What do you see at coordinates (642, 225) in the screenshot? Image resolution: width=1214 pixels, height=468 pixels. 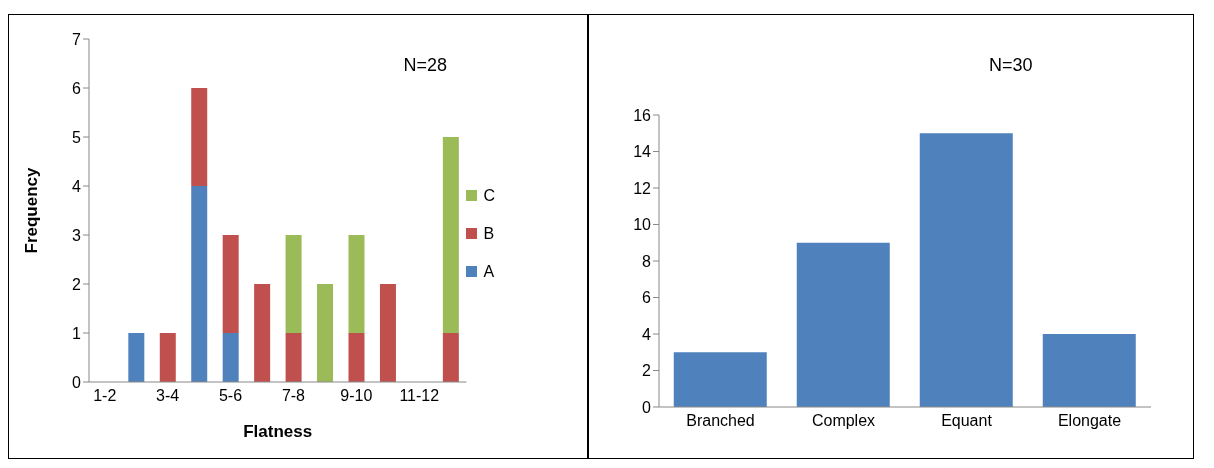 I see `y-tick-label: 10` at bounding box center [642, 225].